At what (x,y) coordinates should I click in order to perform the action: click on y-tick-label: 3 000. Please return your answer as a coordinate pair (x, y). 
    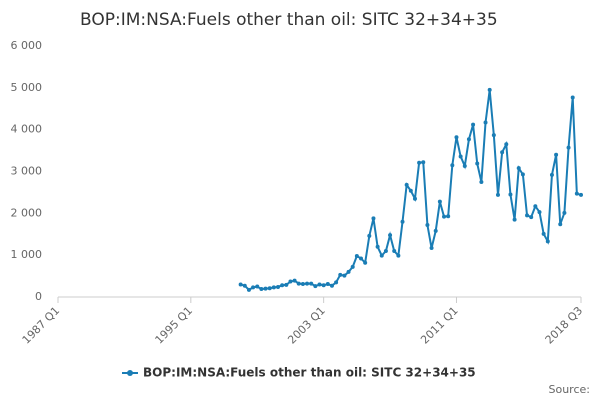
    Looking at the image, I should click on (27, 171).